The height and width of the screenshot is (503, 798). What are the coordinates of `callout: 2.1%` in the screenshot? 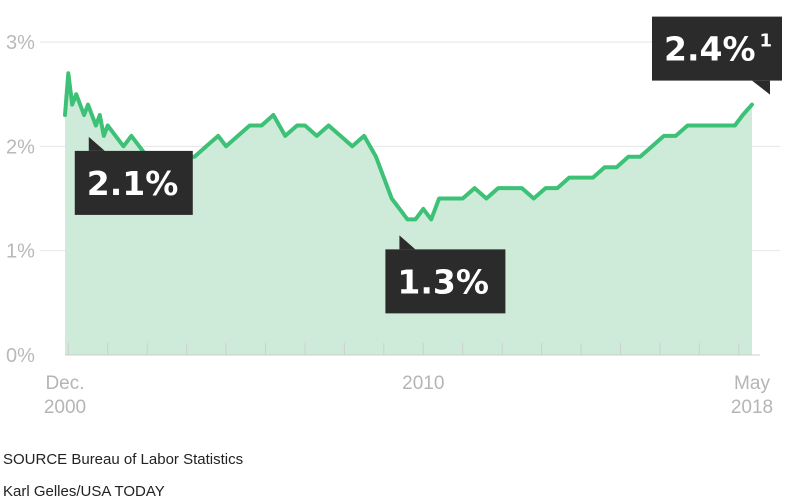 It's located at (133, 175).